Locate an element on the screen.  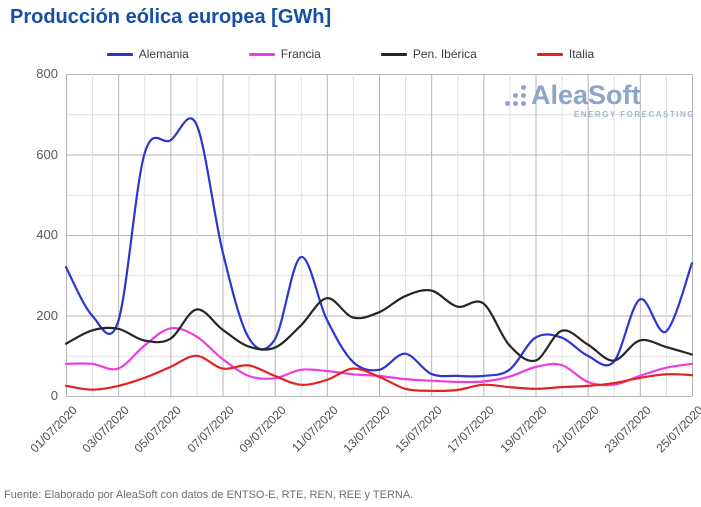
legend-label: Italia is located at coordinates (581, 54).